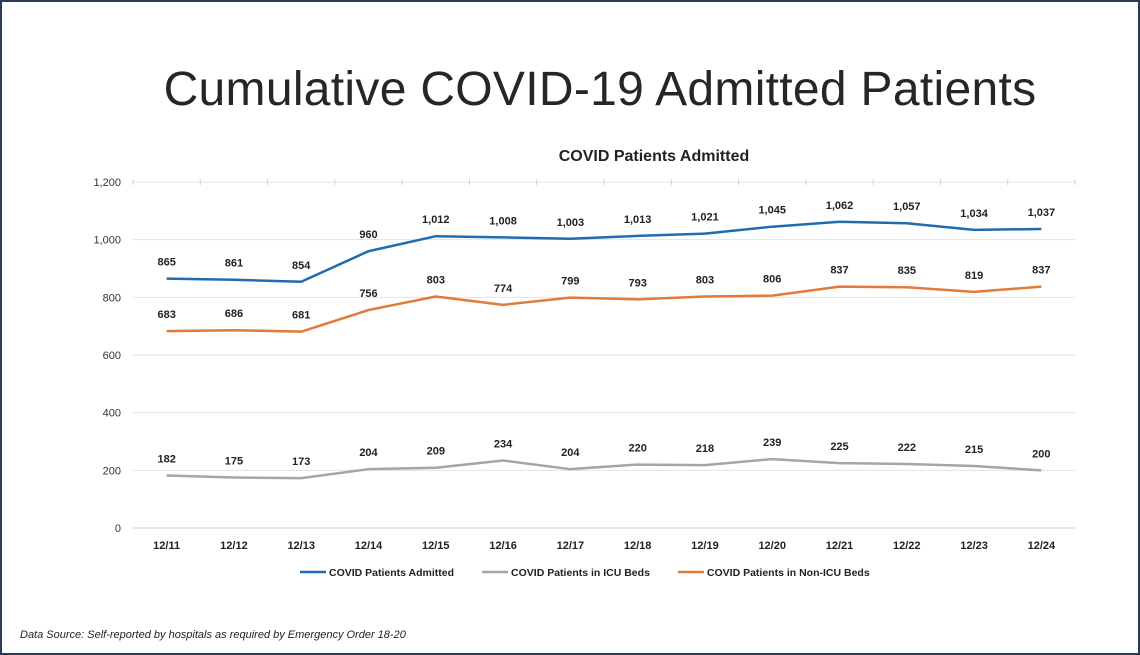 The width and height of the screenshot is (1140, 655). What do you see at coordinates (974, 450) in the screenshot?
I see `data-label: 215` at bounding box center [974, 450].